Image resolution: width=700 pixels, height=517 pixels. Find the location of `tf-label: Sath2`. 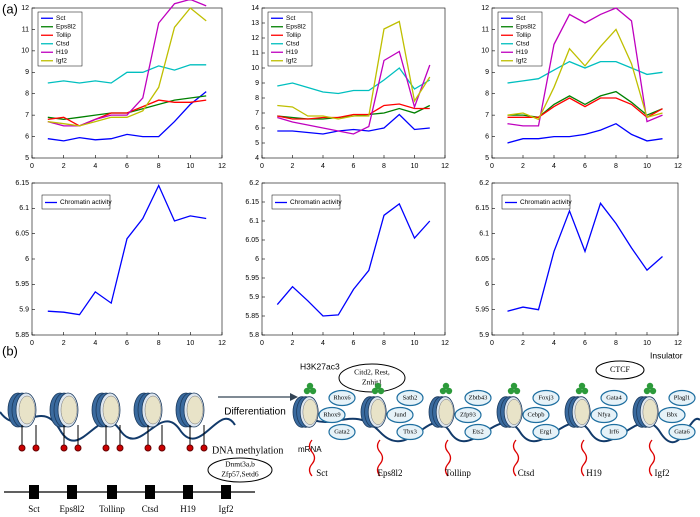

tf-label: Sath2 is located at coordinates (410, 397).